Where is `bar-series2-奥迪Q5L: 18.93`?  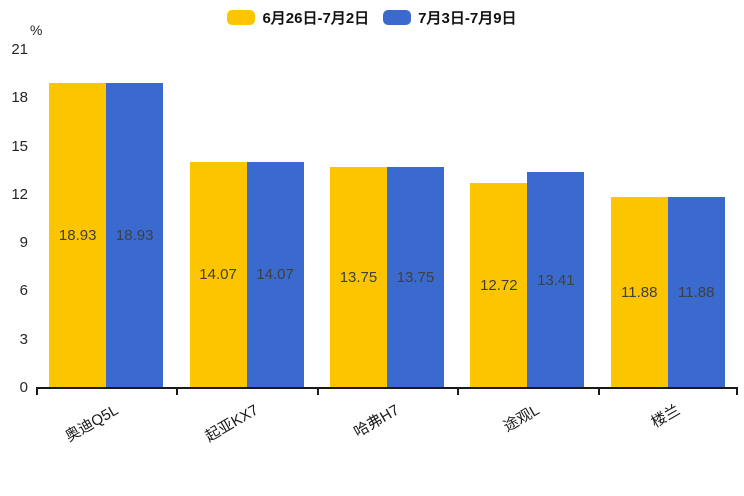 bar-series2-奥迪Q5L: 18.93 is located at coordinates (135, 235).